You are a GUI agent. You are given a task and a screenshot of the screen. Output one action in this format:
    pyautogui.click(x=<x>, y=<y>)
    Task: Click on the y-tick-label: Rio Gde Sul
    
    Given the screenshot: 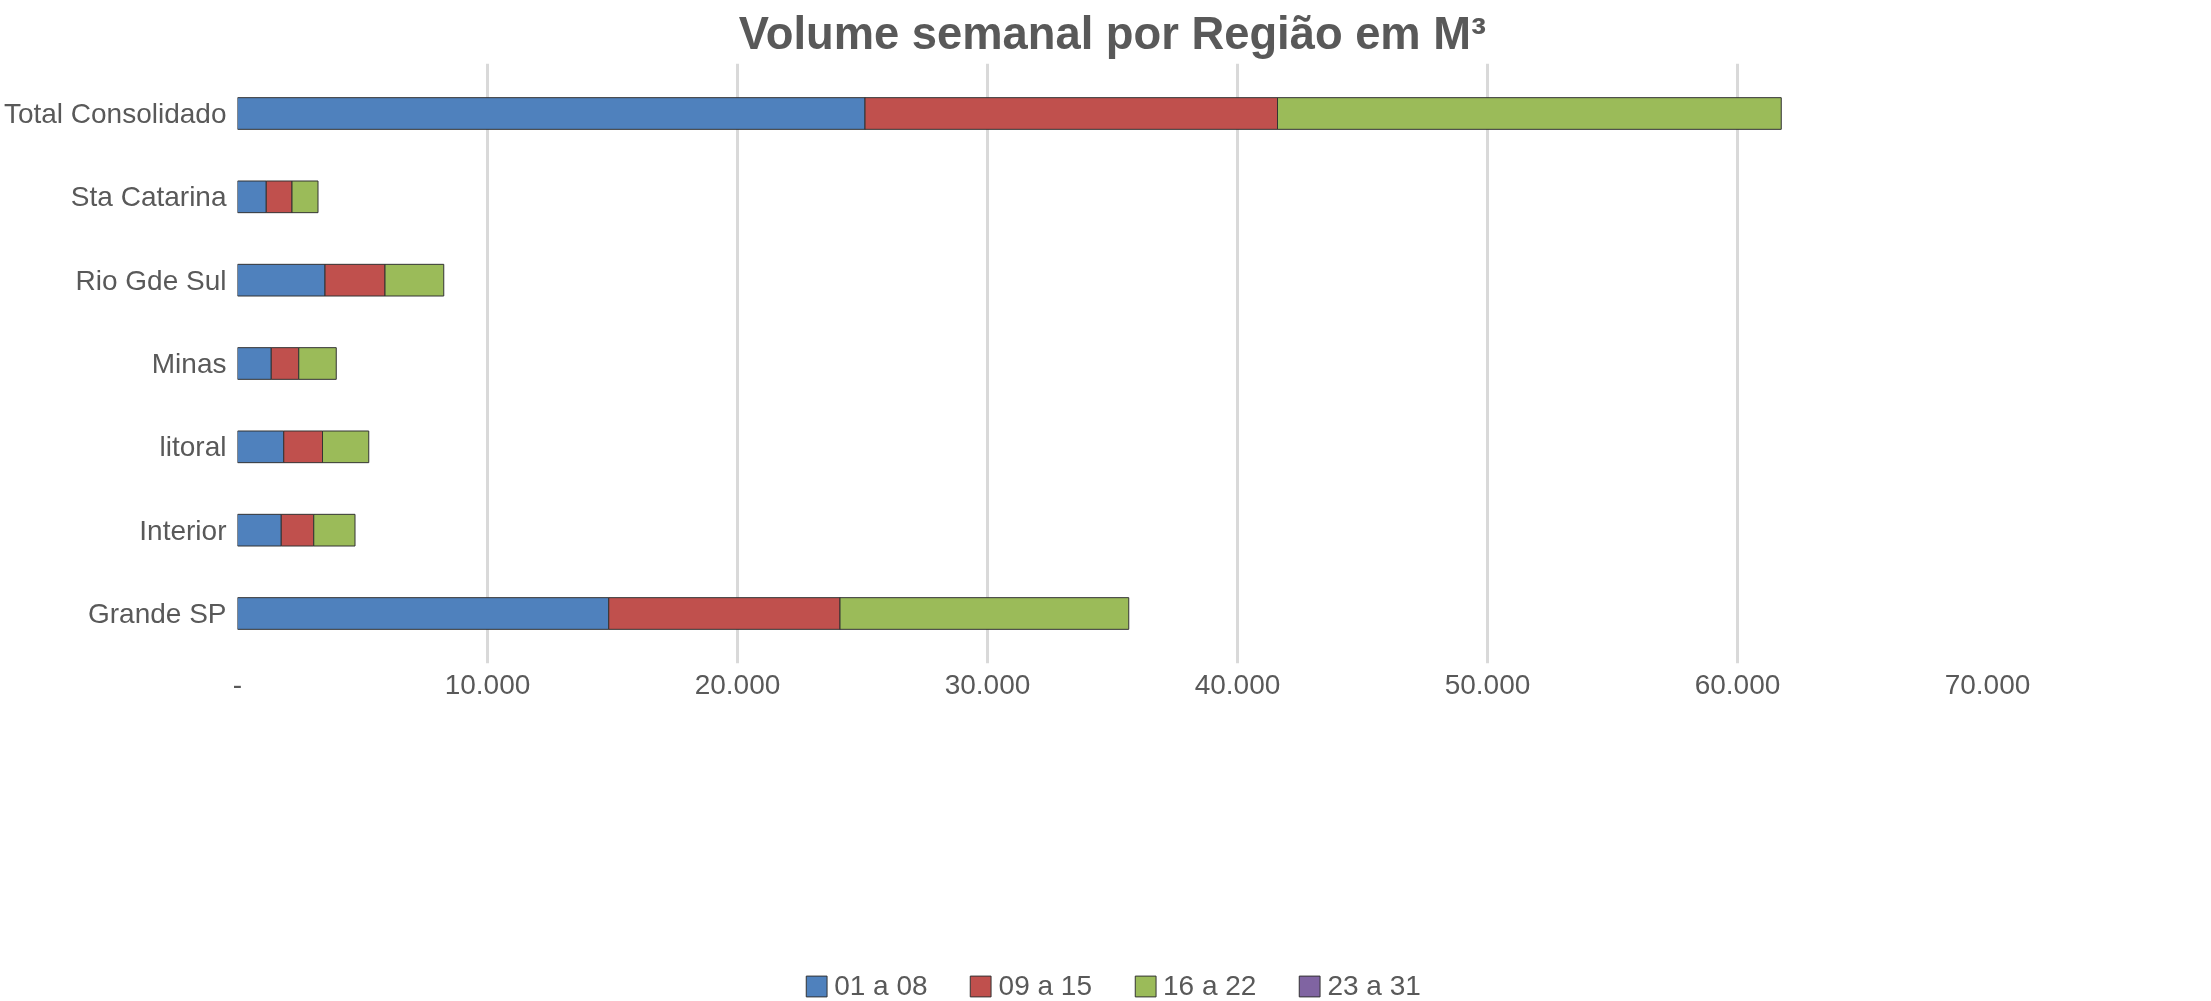 What is the action you would take?
    pyautogui.click(x=151, y=280)
    